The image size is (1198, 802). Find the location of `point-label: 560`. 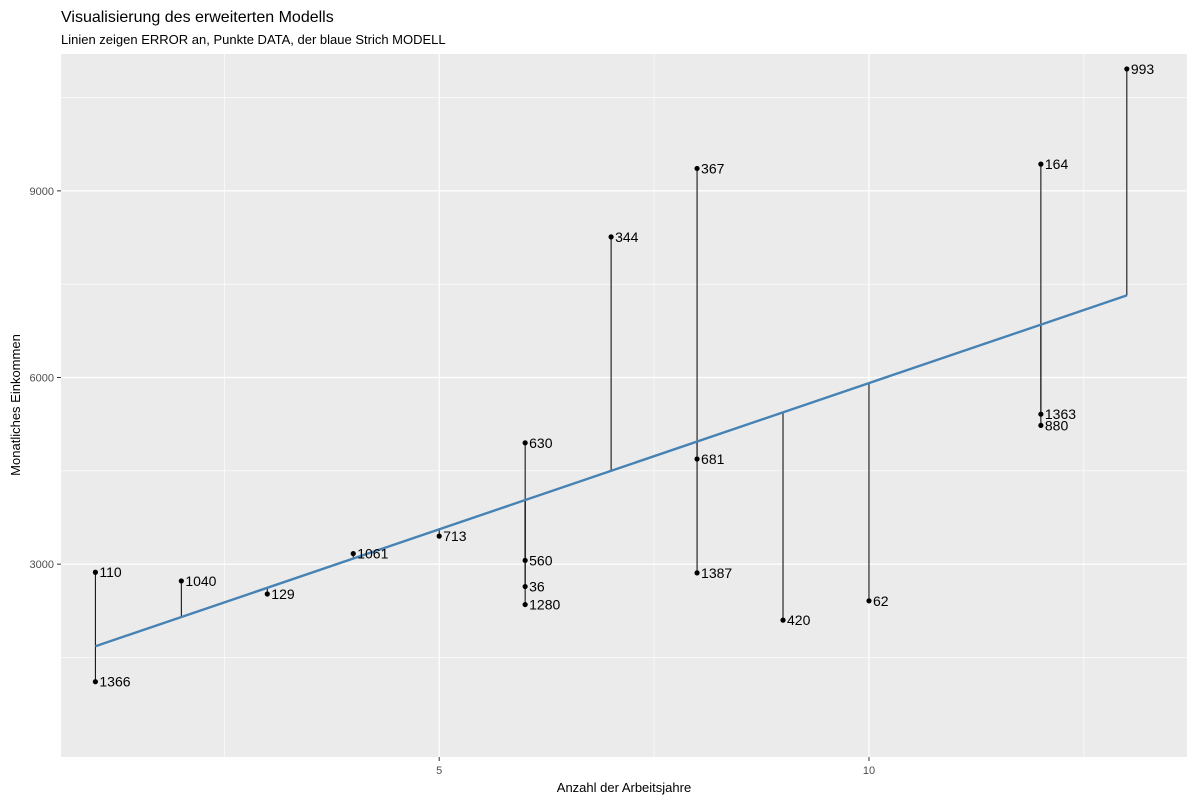

point-label: 560 is located at coordinates (541, 560).